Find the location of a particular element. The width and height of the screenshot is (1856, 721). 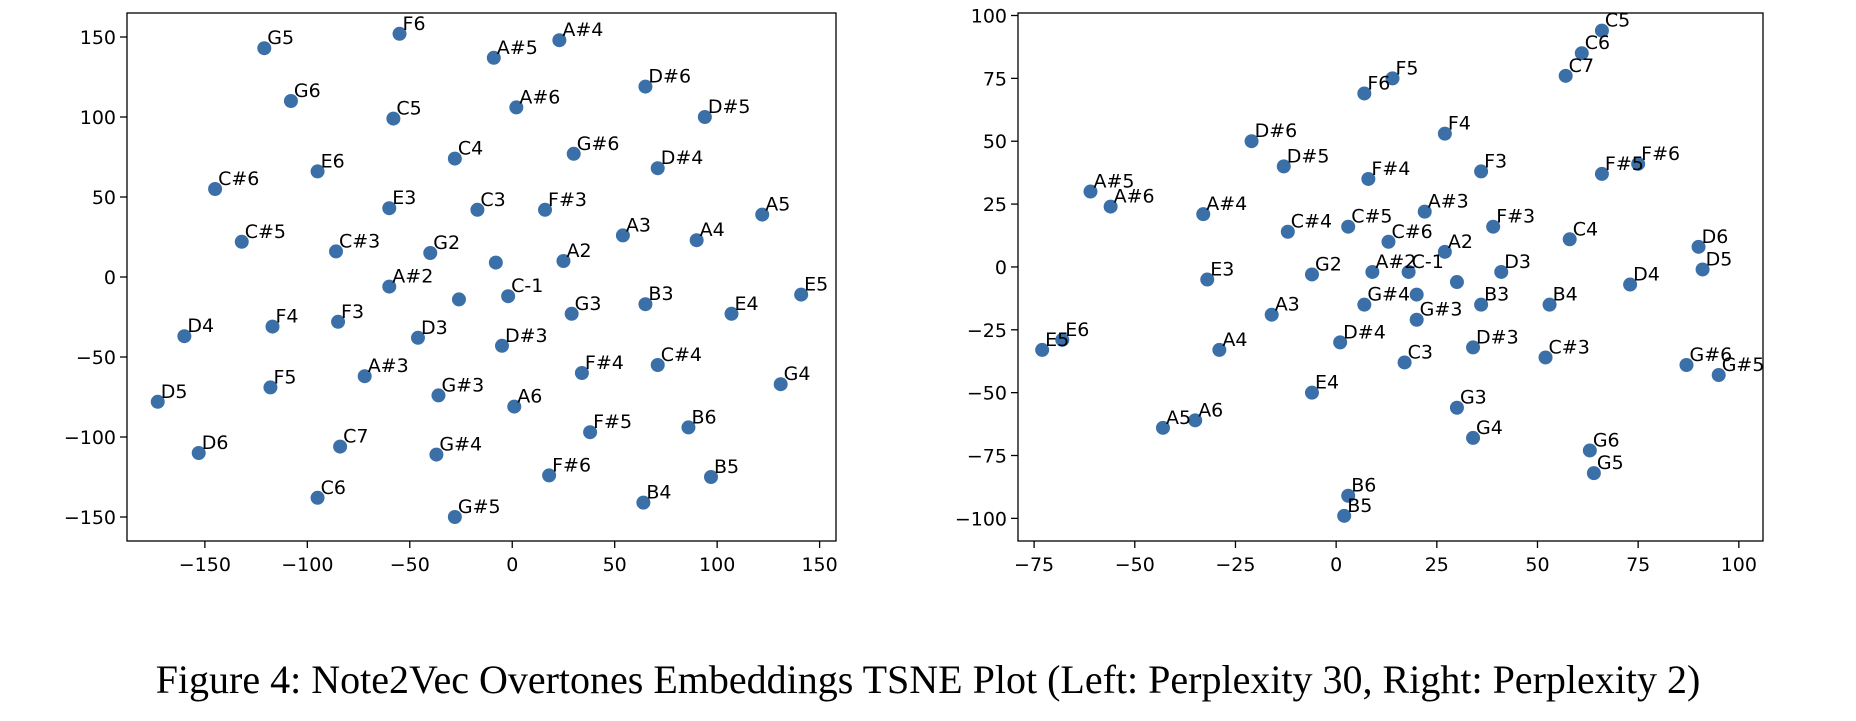

point-label: D#6 is located at coordinates (1276, 131).